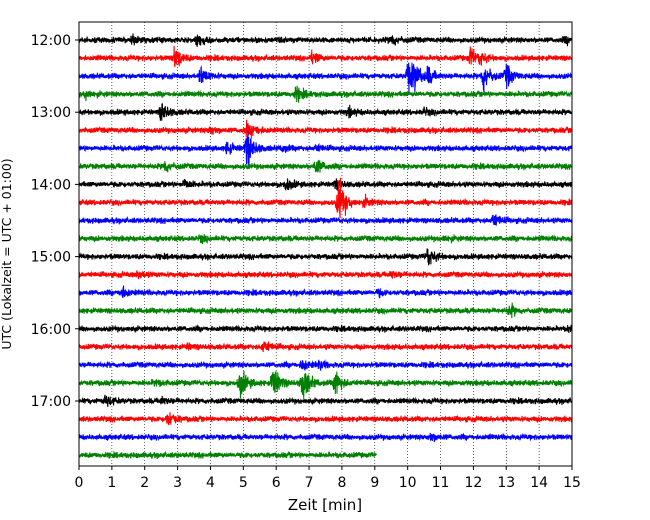 The height and width of the screenshot is (520, 650). I want to click on y-tick-label: 15:00, so click(51, 258).